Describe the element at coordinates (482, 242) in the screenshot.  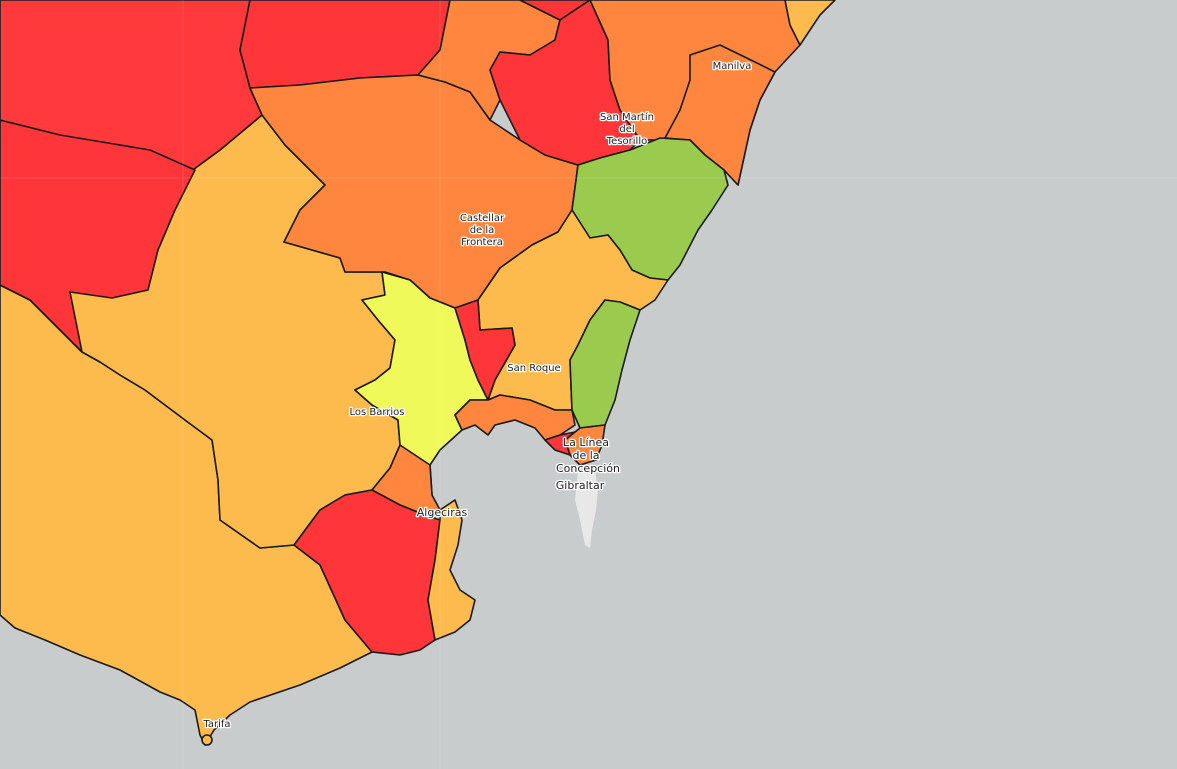
I see `label-castellar-3: Frontera` at that location.